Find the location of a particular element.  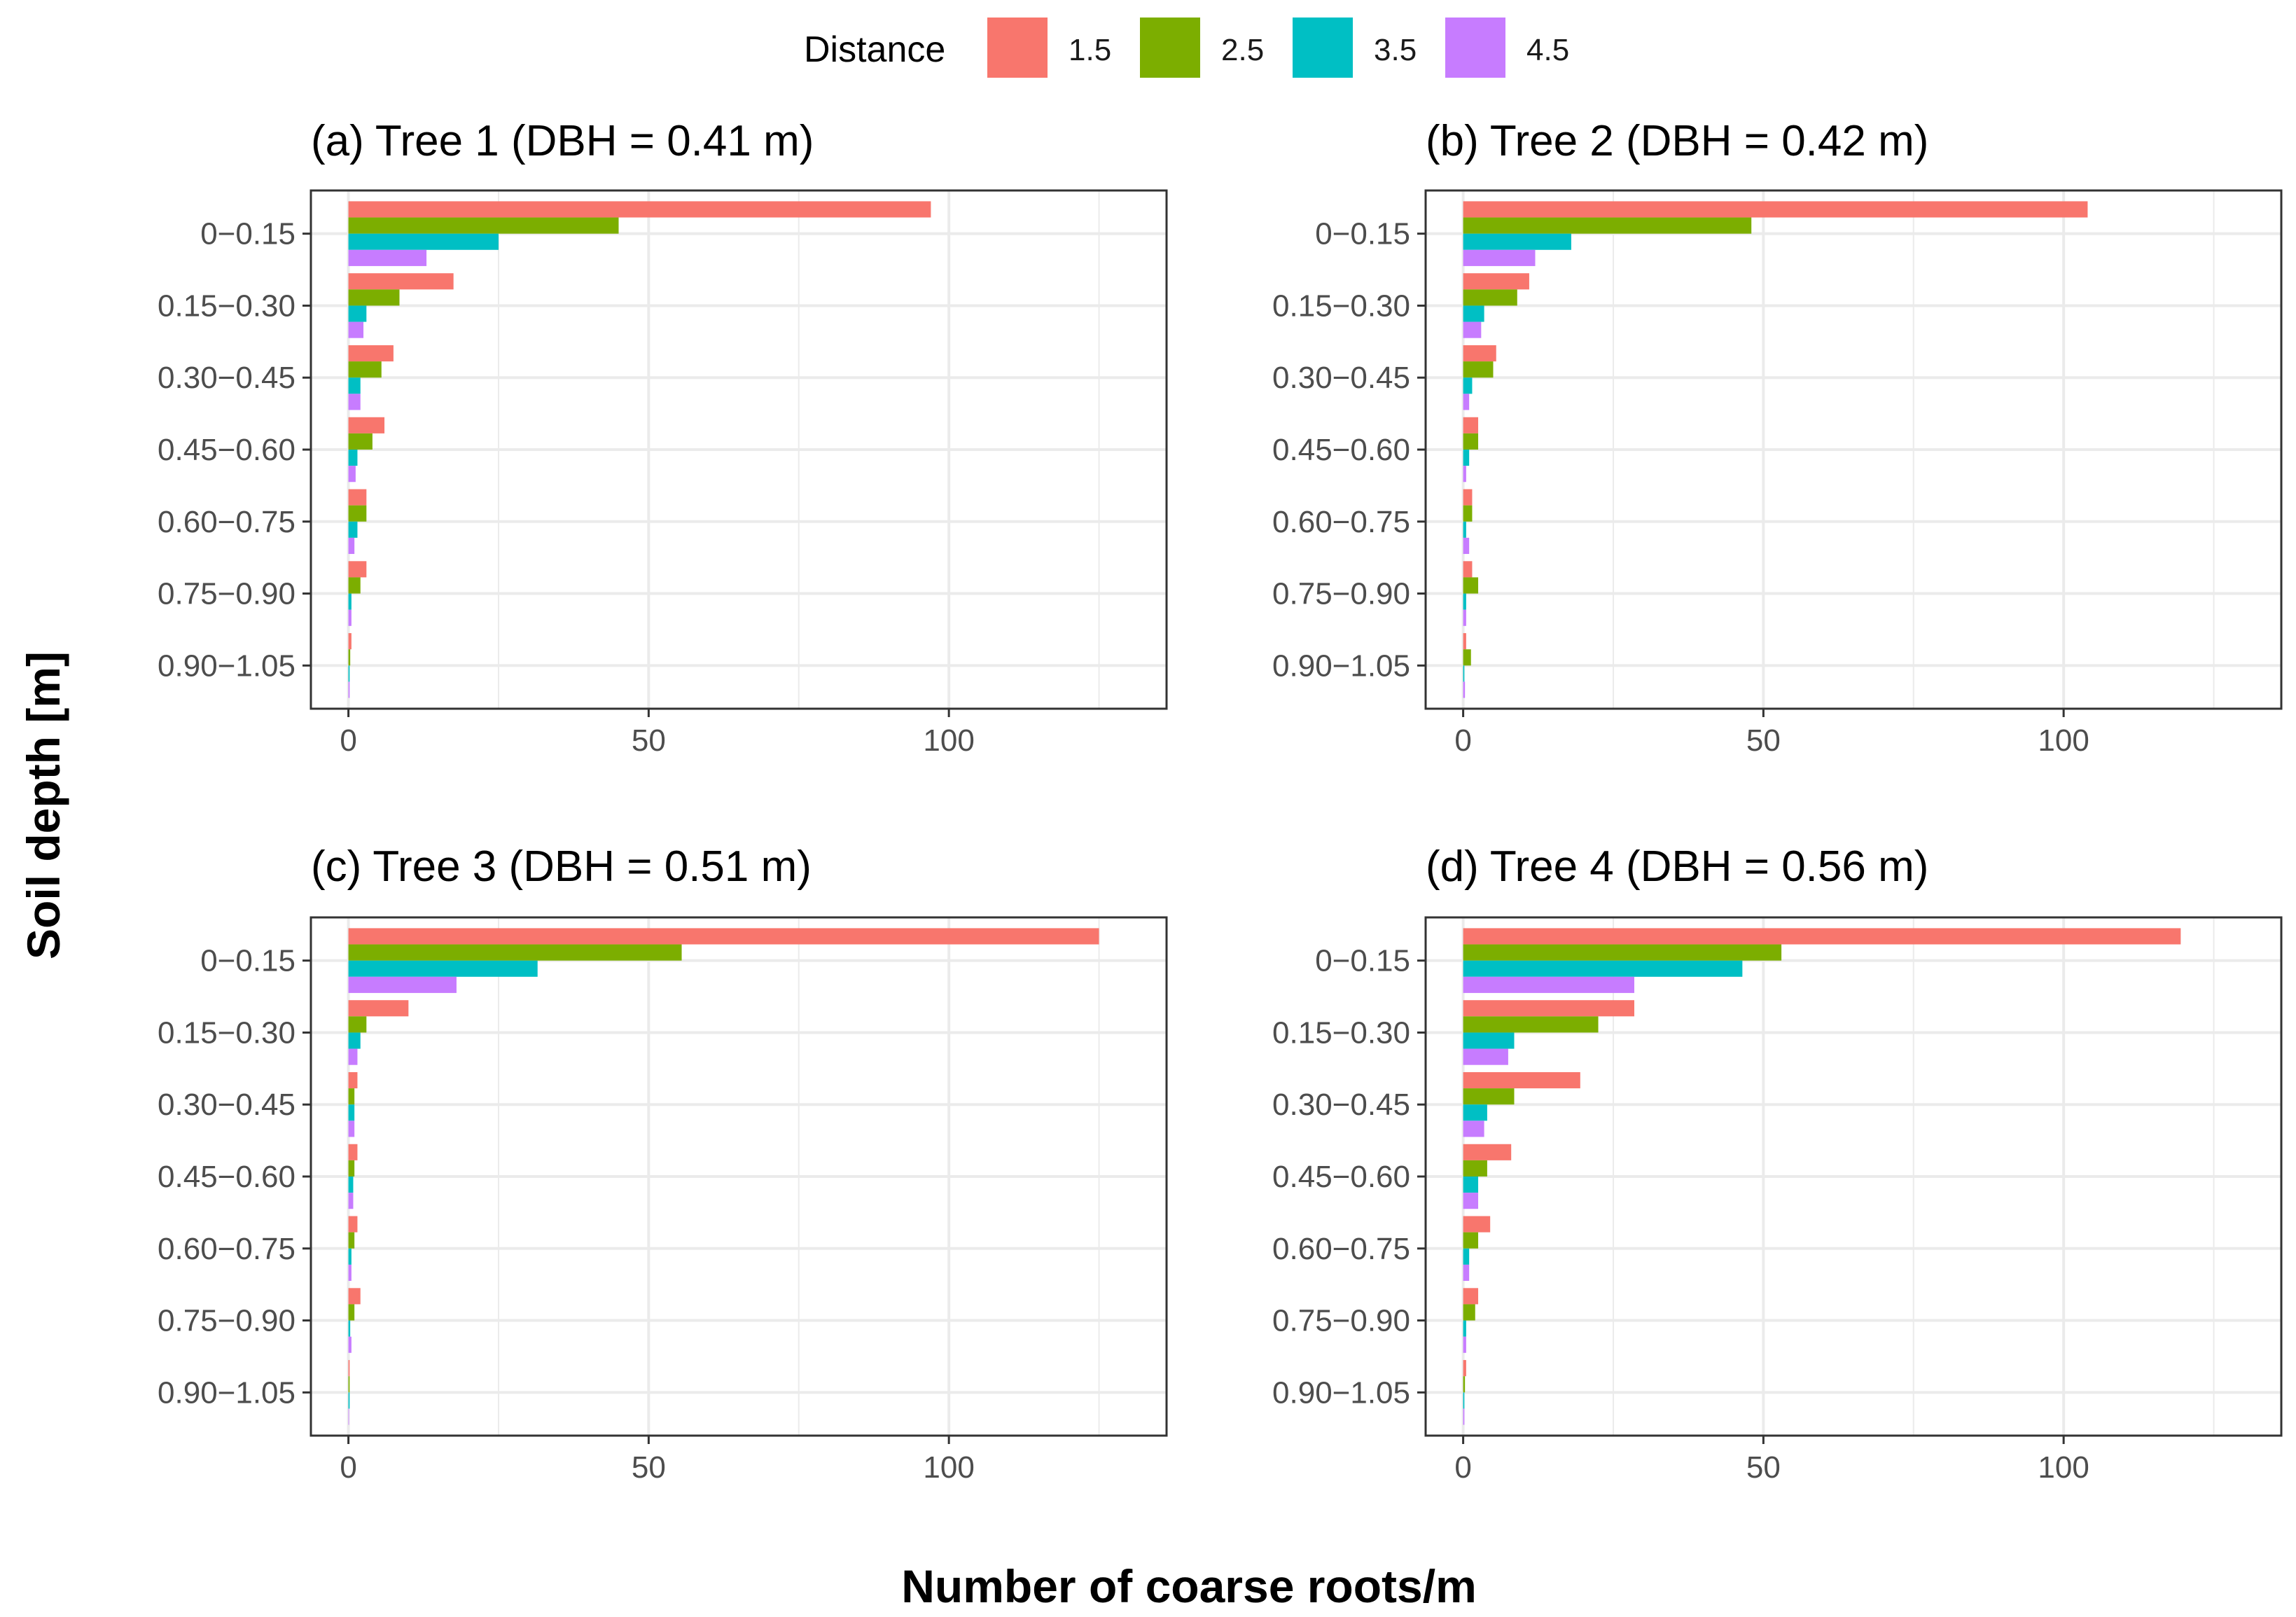

panel-a-y-tick-label: 0.90−1.05 is located at coordinates (226, 665).